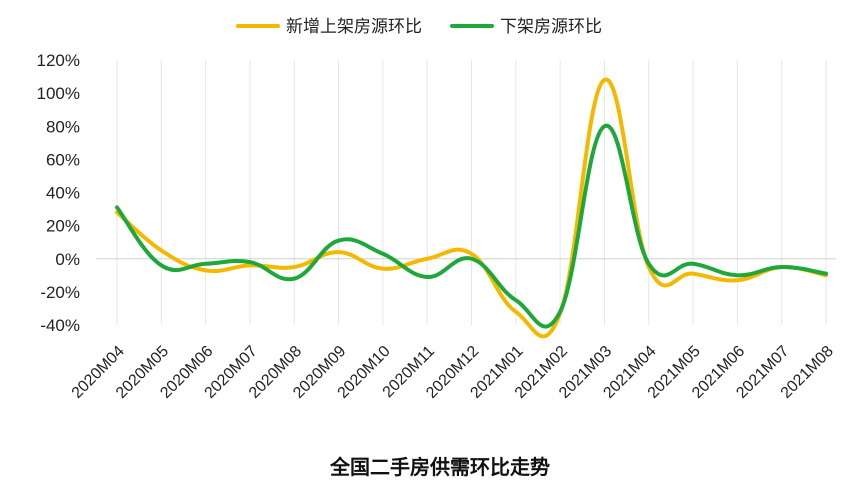 The width and height of the screenshot is (856, 503). I want to click on legend: 新增上架房源环比 下架房源环比, so click(419, 27).